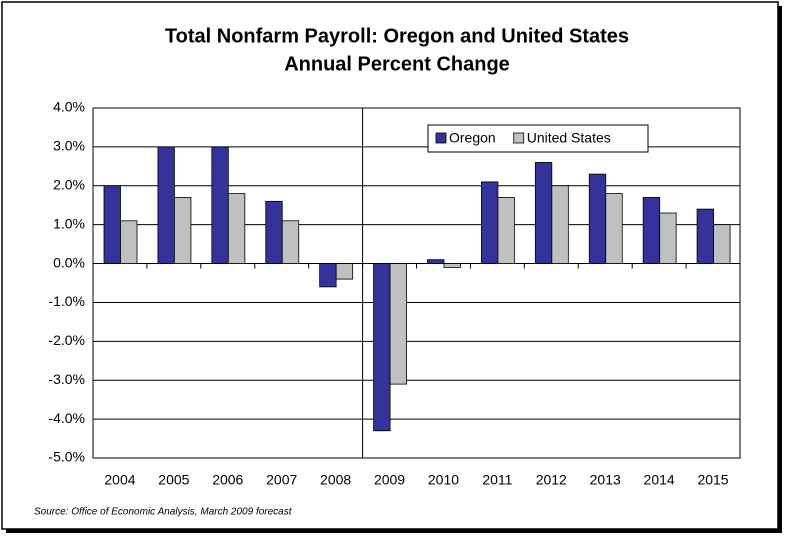  Describe the element at coordinates (119, 480) in the screenshot. I see `x-tick-label: 2004` at that location.